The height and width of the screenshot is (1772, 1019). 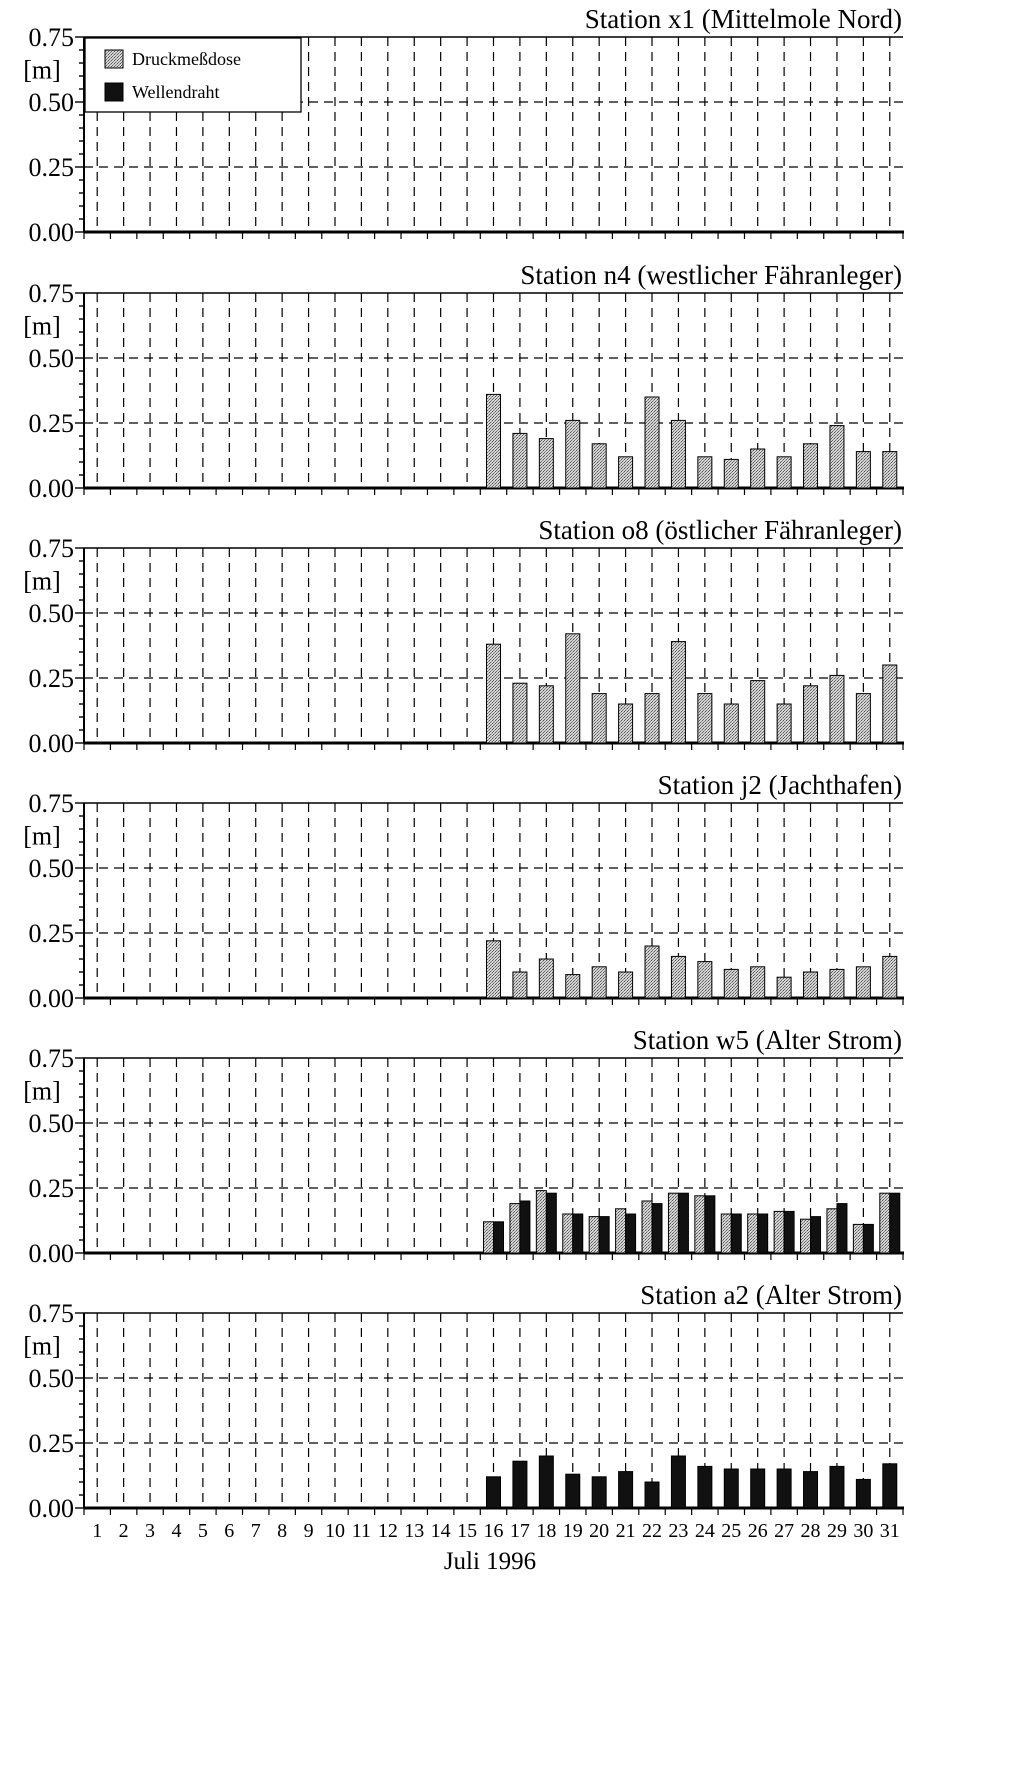 What do you see at coordinates (711, 275) in the screenshot?
I see `panel-title: Station n4 (westlicher Fähranleger)` at bounding box center [711, 275].